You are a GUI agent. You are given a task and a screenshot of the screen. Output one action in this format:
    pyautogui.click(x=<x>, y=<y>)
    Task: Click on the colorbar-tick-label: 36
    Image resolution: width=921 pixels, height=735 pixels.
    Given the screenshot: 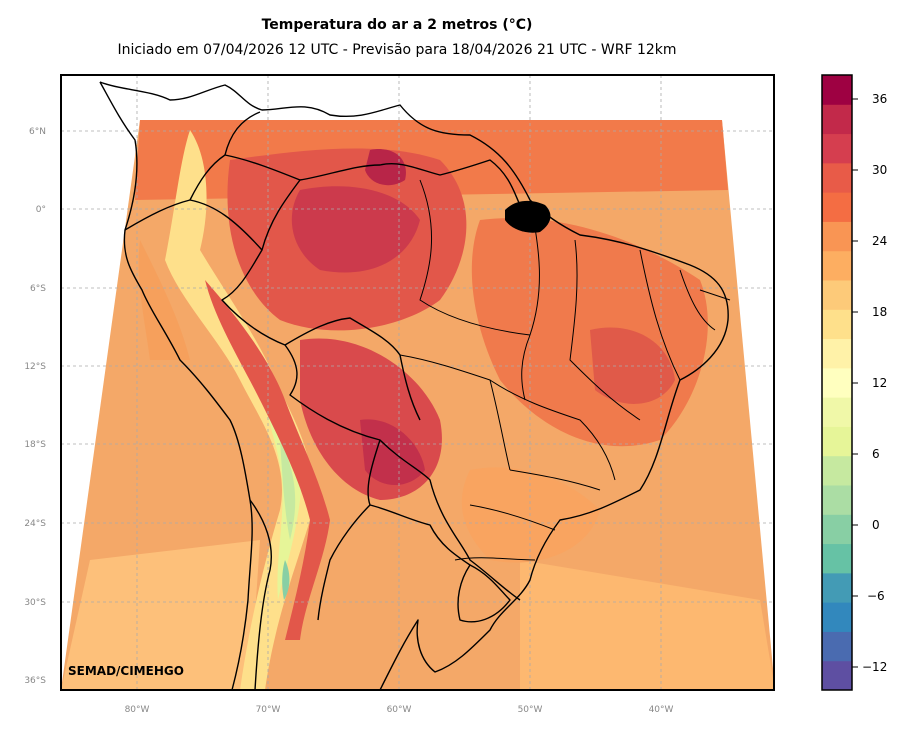 What is the action you would take?
    pyautogui.click(x=879, y=99)
    